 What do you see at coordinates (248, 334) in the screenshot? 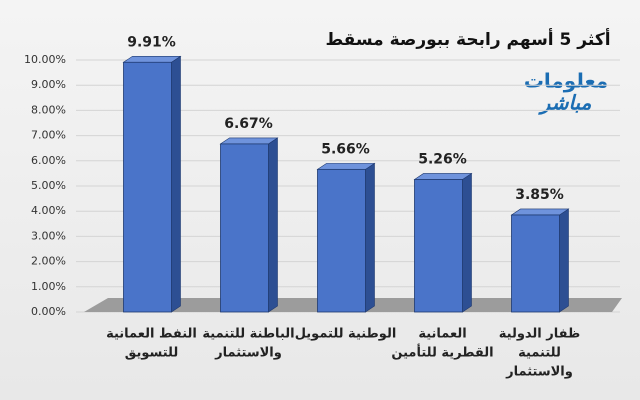
I see `x-tick-label: الباطنة للتنمية` at bounding box center [248, 334].